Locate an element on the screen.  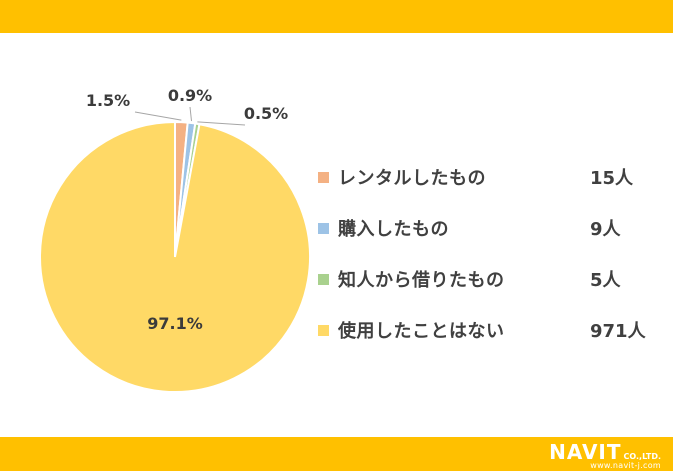
legend-count: 5人 is located at coordinates (605, 280).